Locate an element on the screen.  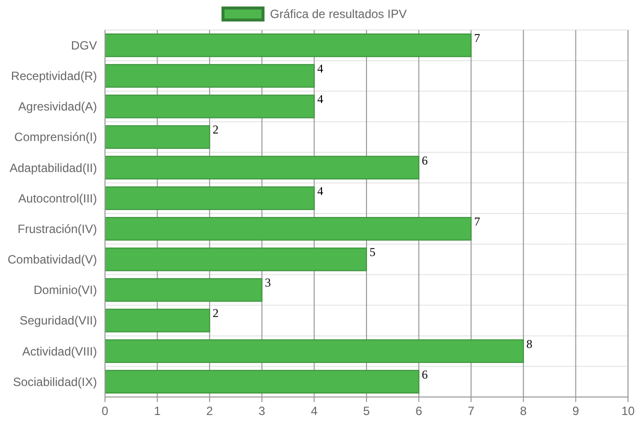
data-label: 5 is located at coordinates (373, 252).